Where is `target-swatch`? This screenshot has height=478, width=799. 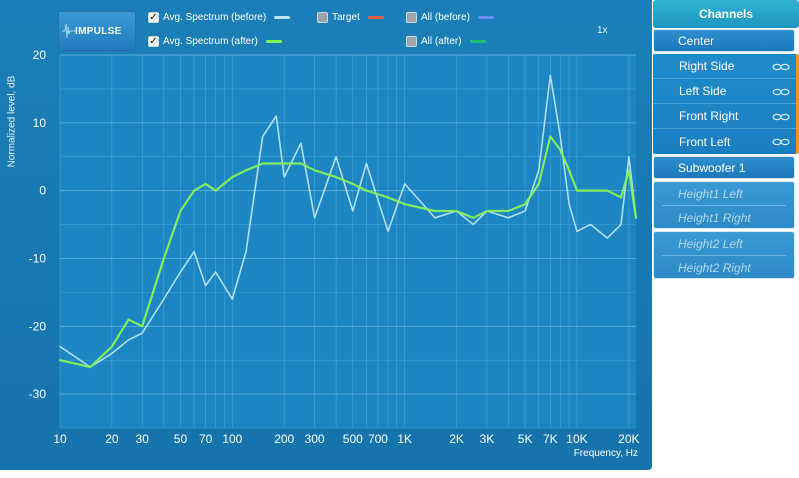
target-swatch is located at coordinates (375, 17).